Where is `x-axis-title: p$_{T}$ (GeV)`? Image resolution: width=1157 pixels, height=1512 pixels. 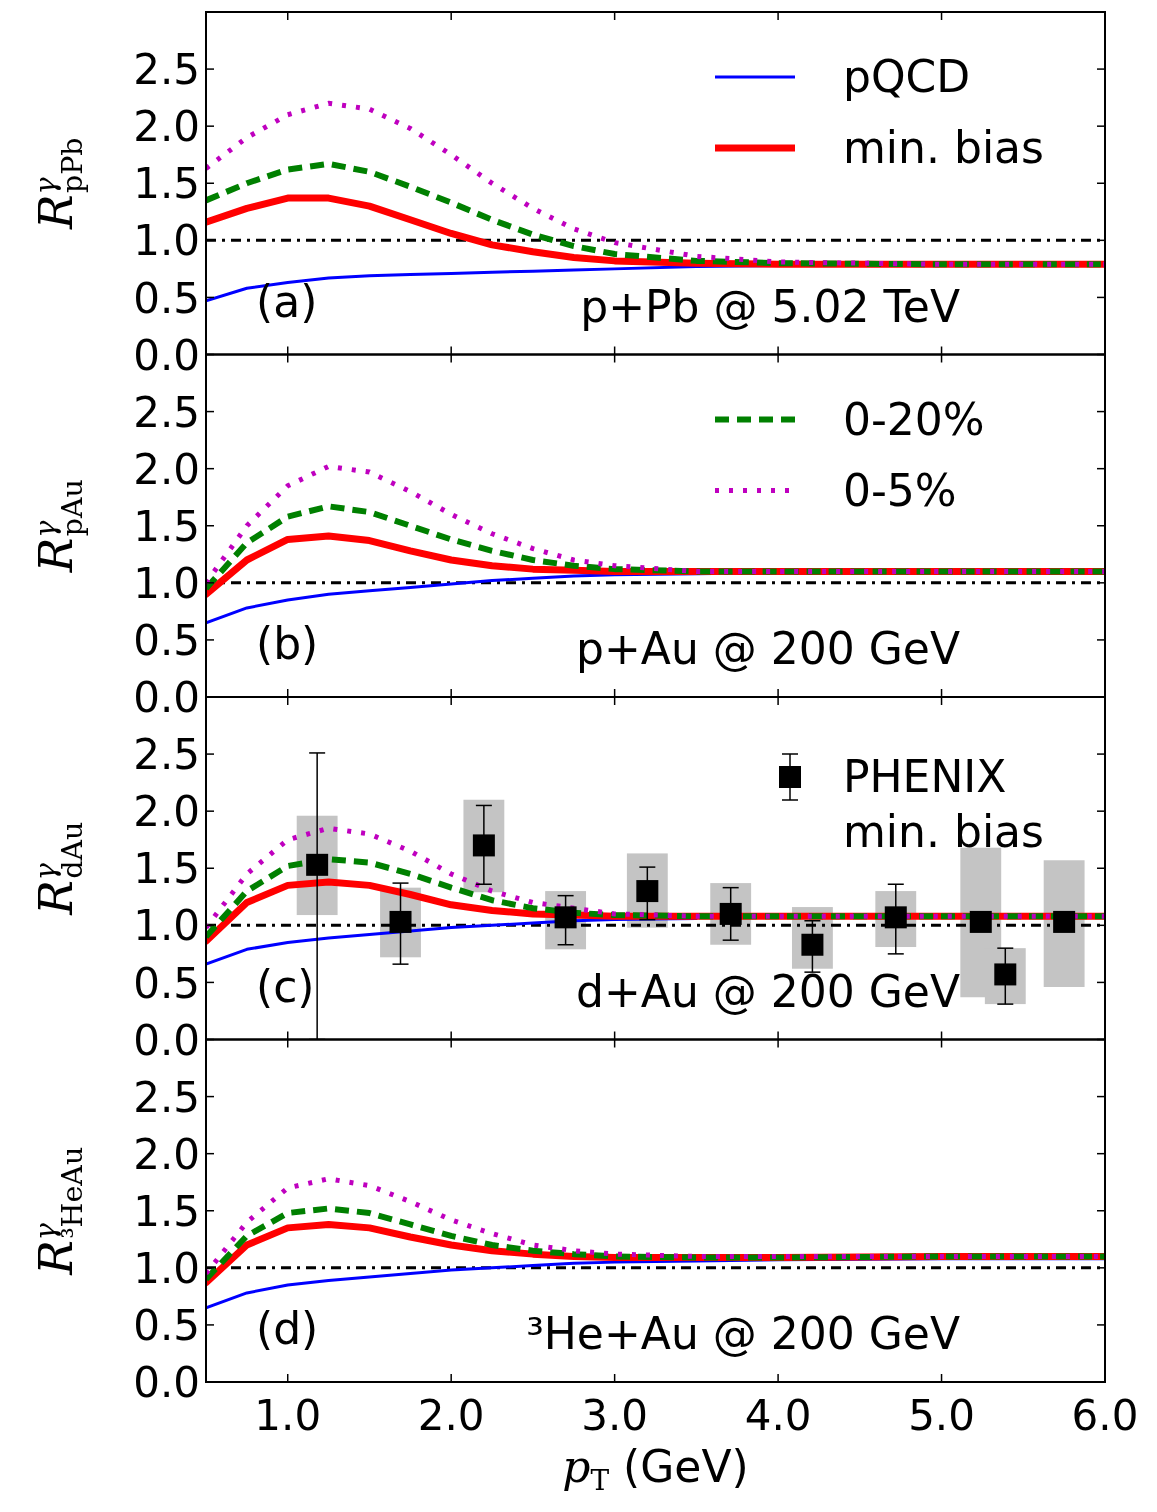 x-axis-title: p$_{T}$ (GeV) is located at coordinates (655, 1469).